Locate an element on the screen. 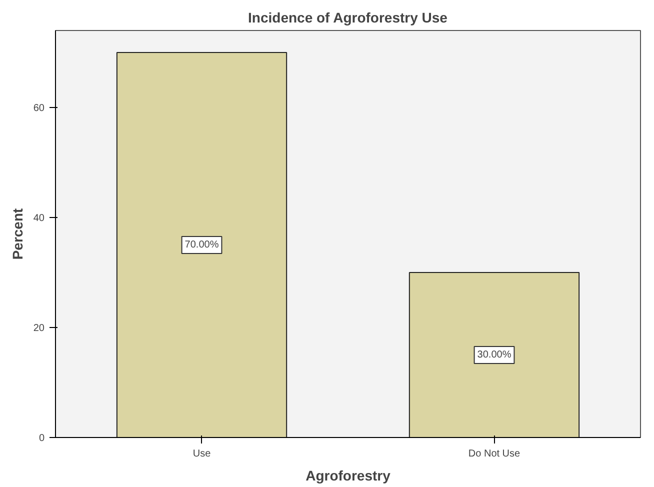 The height and width of the screenshot is (487, 654). y-tick-label: 0 is located at coordinates (41, 438).